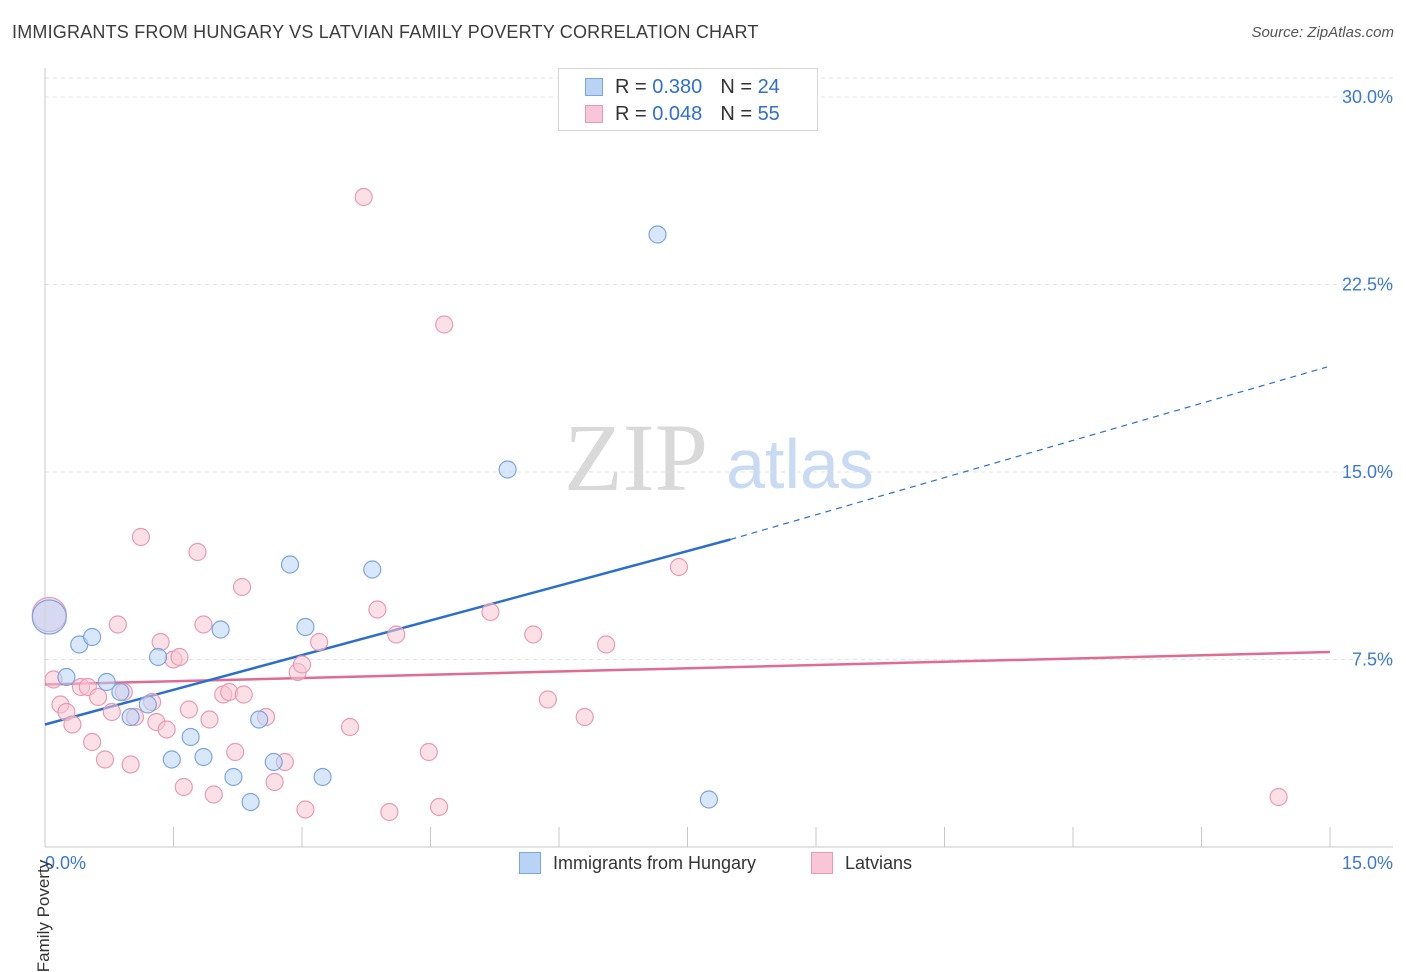 The height and width of the screenshot is (972, 1406). What do you see at coordinates (677, 86) in the screenshot?
I see `legend-r-value: 0.380` at bounding box center [677, 86].